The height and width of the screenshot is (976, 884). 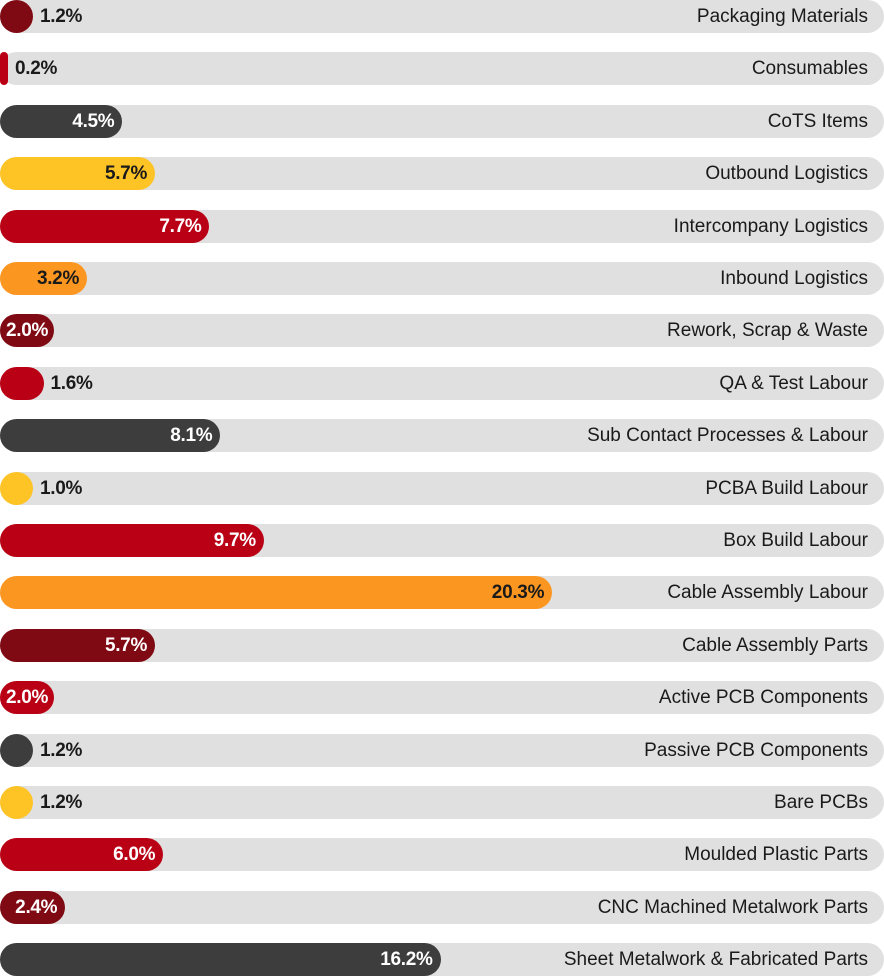 What do you see at coordinates (442, 540) in the screenshot?
I see `bar-row-box-build-labour: 9.7% Box Build Labour` at bounding box center [442, 540].